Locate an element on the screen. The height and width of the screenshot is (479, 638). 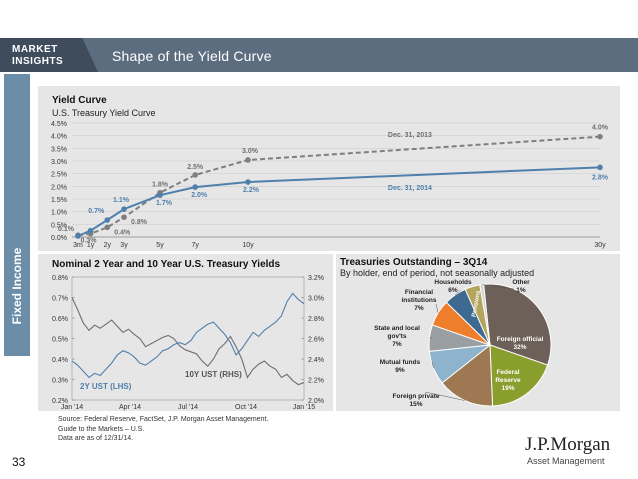
pie-label-financial: institutions is located at coordinates (418, 300).